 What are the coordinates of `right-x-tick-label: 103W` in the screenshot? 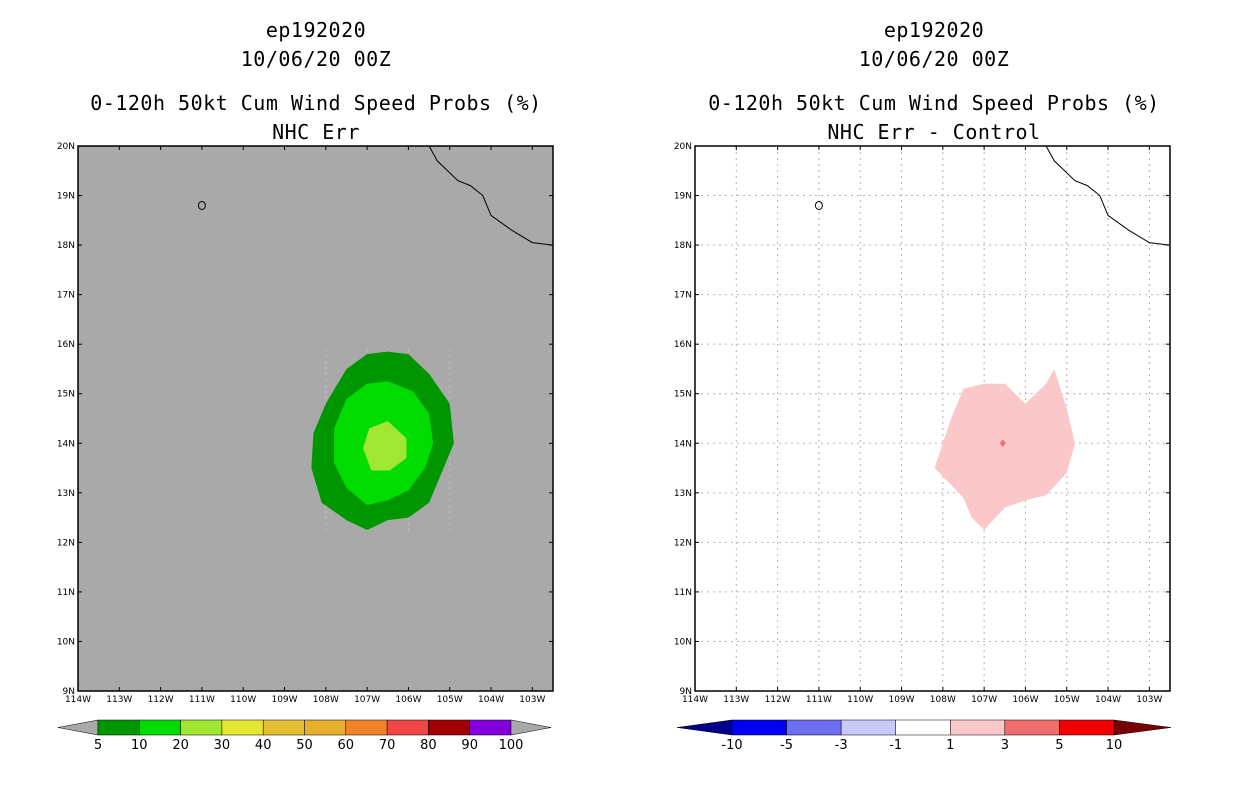 It's located at (1149, 700).